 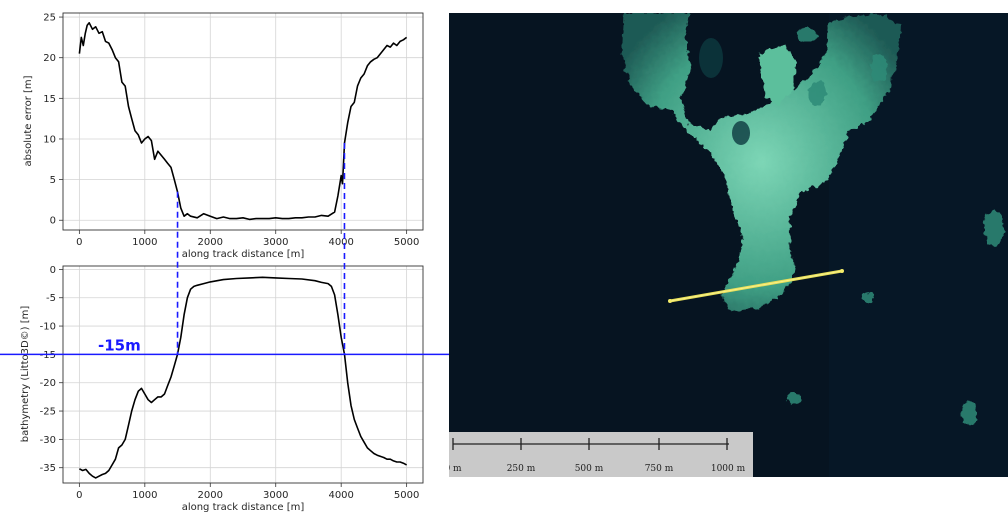 I want to click on error-chart-series, so click(x=243, y=121).